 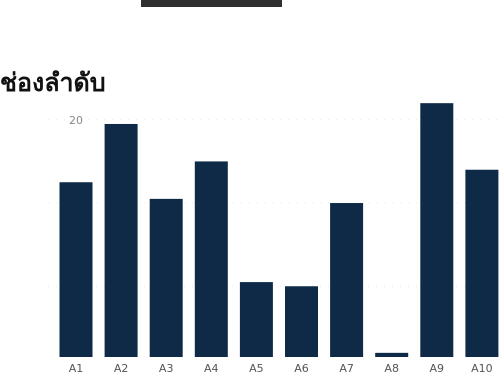 I want to click on bar-a7, so click(x=347, y=280).